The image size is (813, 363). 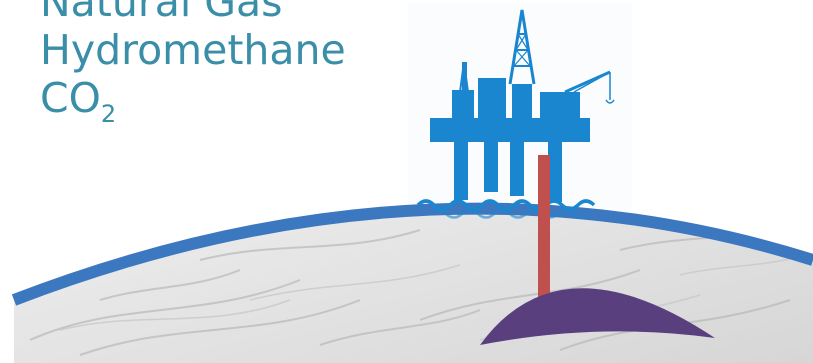 I want to click on oil-platform-icon, so click(x=510, y=132).